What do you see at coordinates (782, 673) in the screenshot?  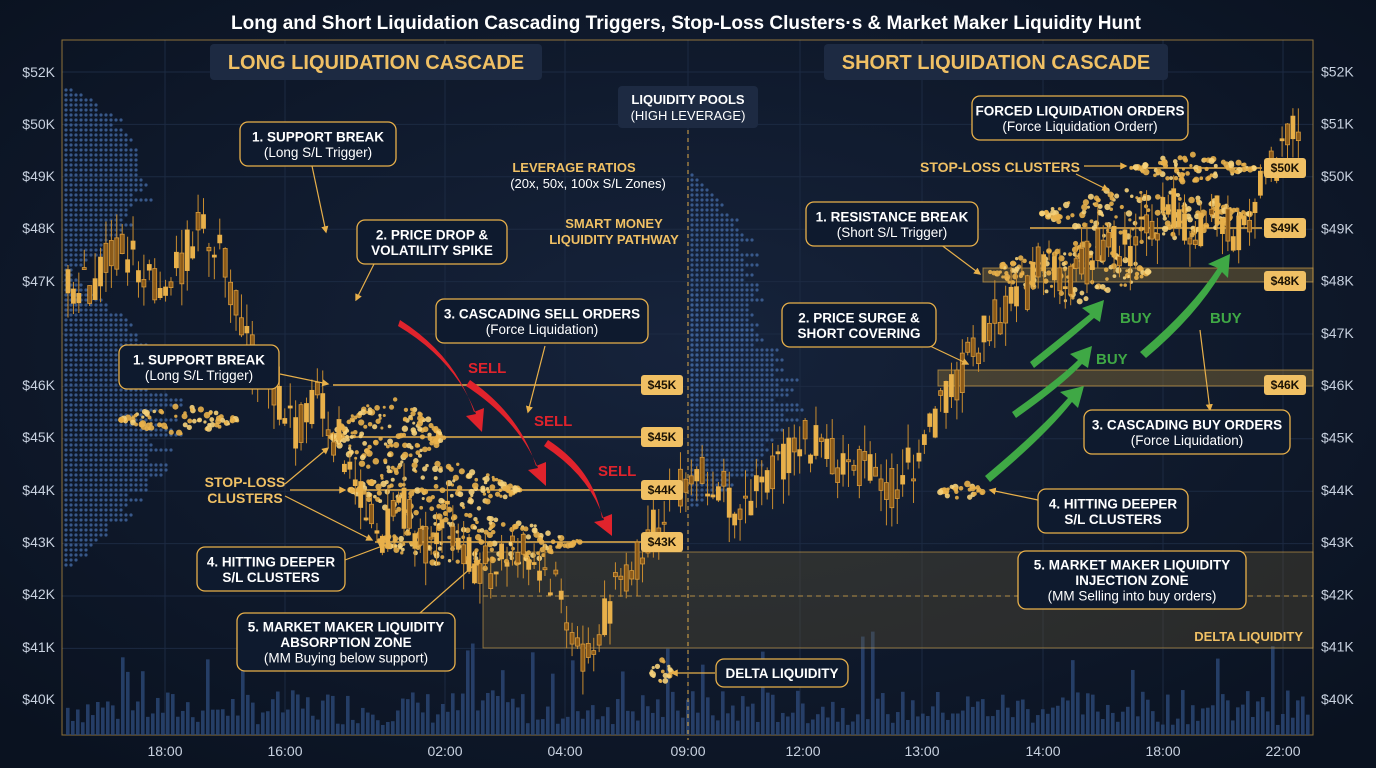 I see `callout-box` at bounding box center [782, 673].